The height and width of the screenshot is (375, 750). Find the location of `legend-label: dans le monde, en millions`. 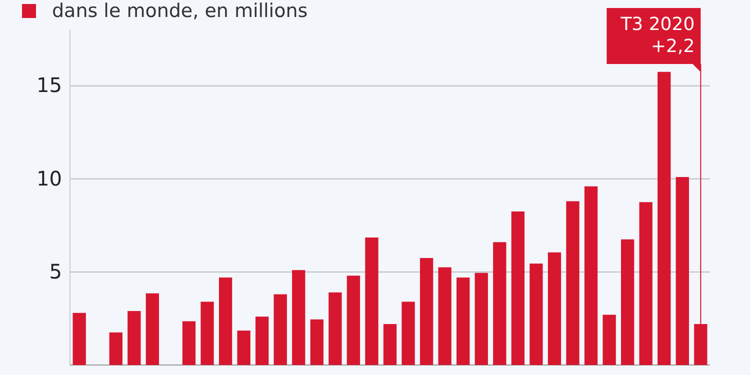

legend-label: dans le monde, en millions is located at coordinates (180, 11).